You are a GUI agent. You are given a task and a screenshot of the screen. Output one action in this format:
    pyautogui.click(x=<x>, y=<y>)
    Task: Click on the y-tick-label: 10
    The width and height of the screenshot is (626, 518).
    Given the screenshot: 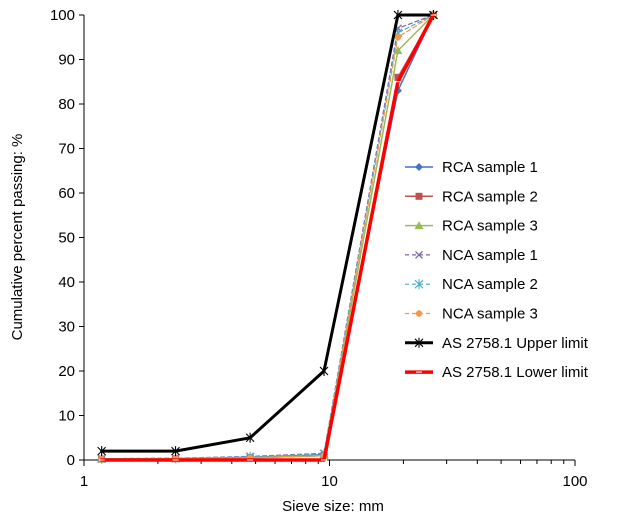 What is the action you would take?
    pyautogui.click(x=66, y=416)
    